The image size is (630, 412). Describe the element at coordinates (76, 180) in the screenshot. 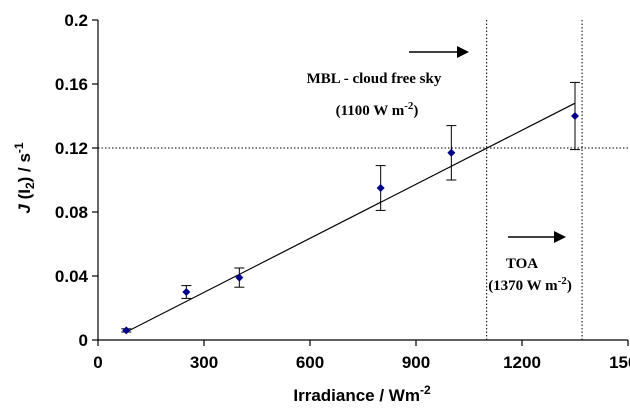

I see `y-ticks: 0 0.04 0.08 0.12 0.16 0.2` at that location.